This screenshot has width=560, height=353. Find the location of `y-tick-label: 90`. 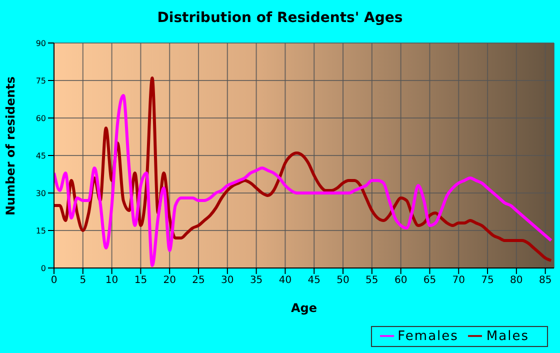

y-tick-label: 90 is located at coordinates (41, 43).